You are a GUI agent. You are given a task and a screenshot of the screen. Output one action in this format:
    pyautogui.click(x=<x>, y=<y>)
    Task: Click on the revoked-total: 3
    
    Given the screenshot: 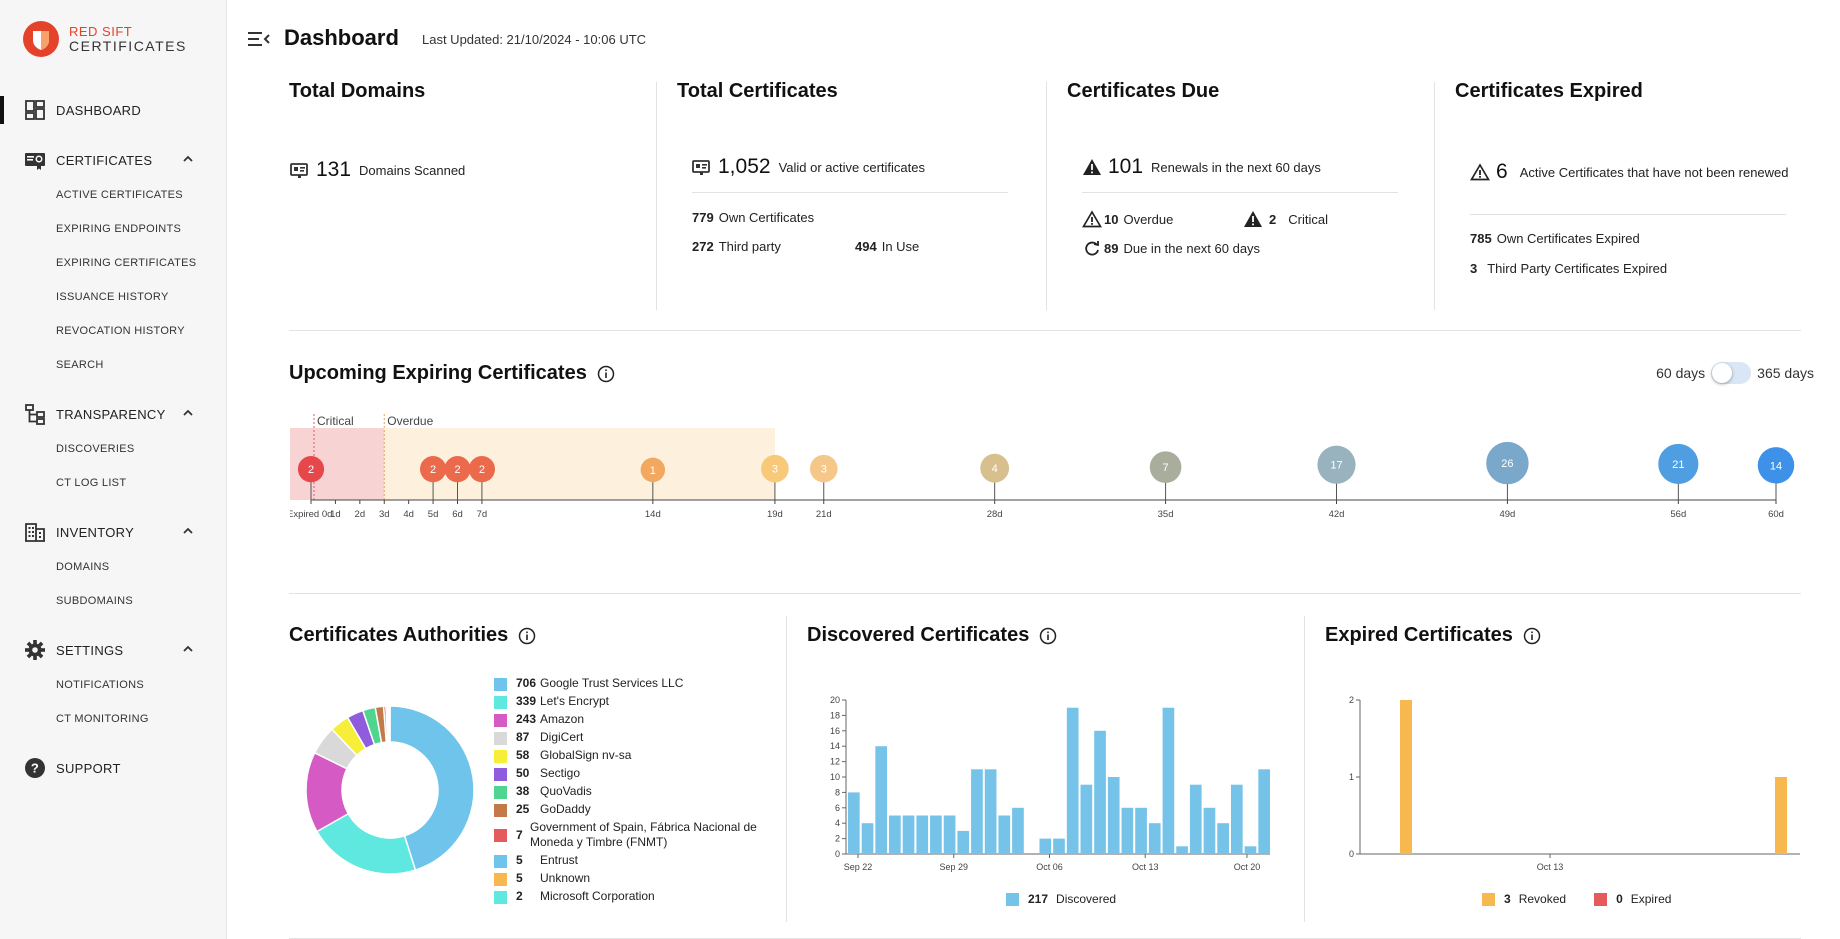 What is the action you would take?
    pyautogui.click(x=1507, y=899)
    